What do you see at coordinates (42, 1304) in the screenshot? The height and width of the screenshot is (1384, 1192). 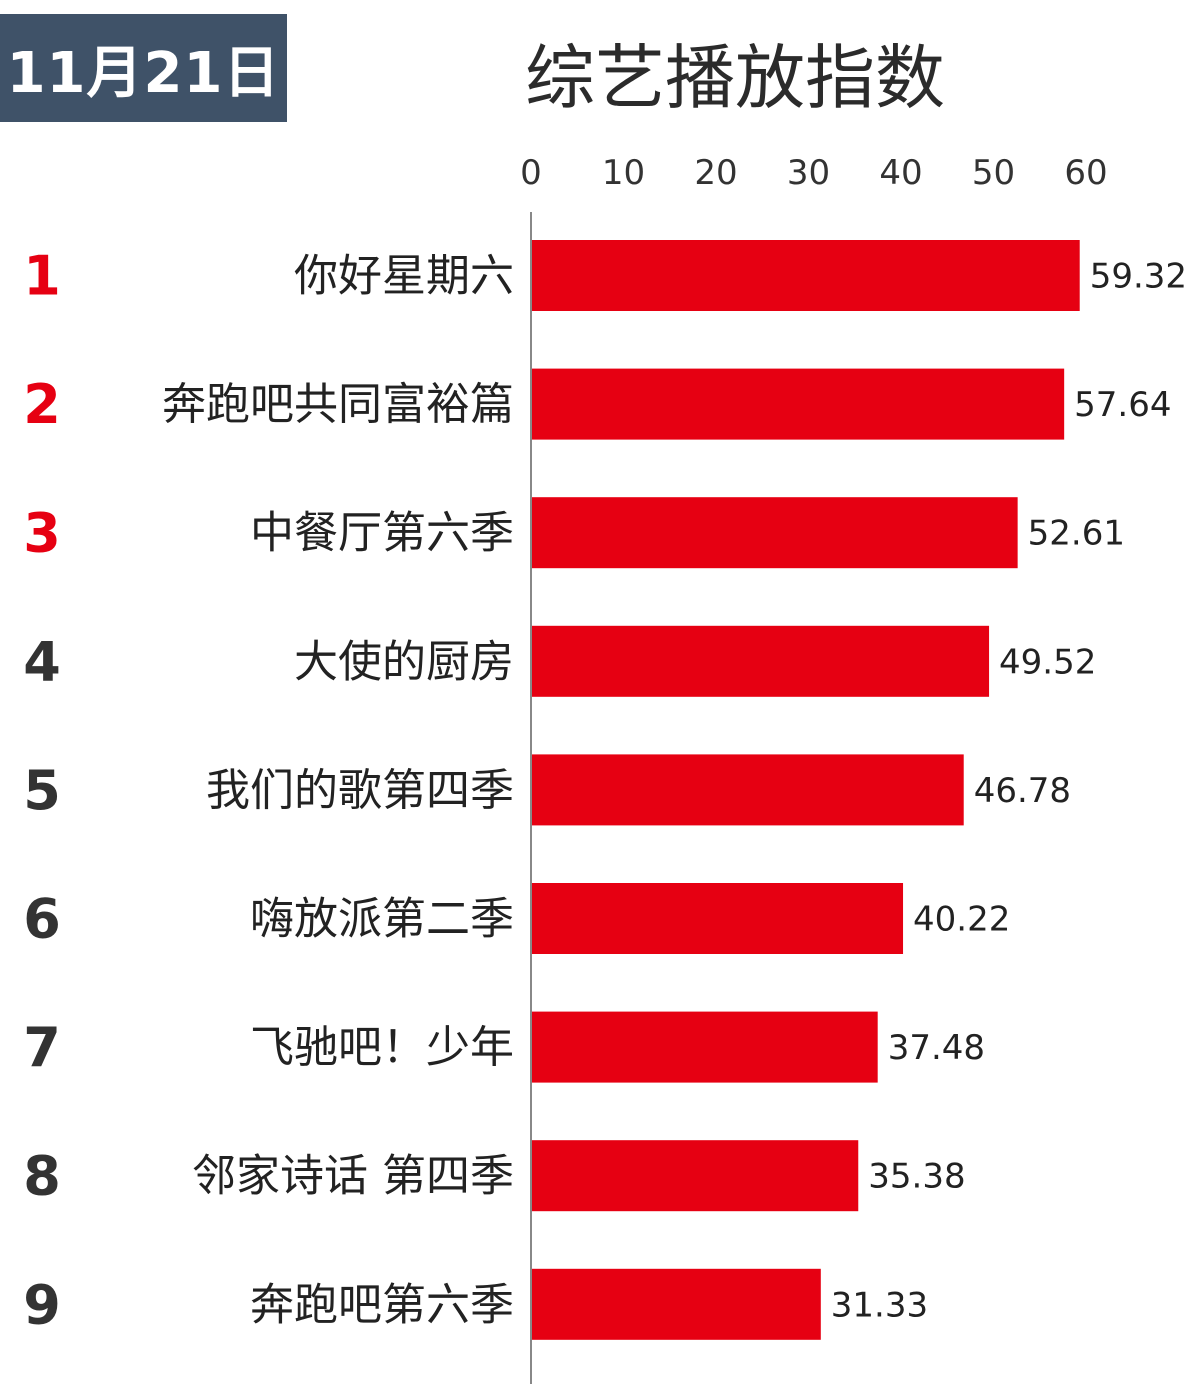 I see `rank-number: 9` at bounding box center [42, 1304].